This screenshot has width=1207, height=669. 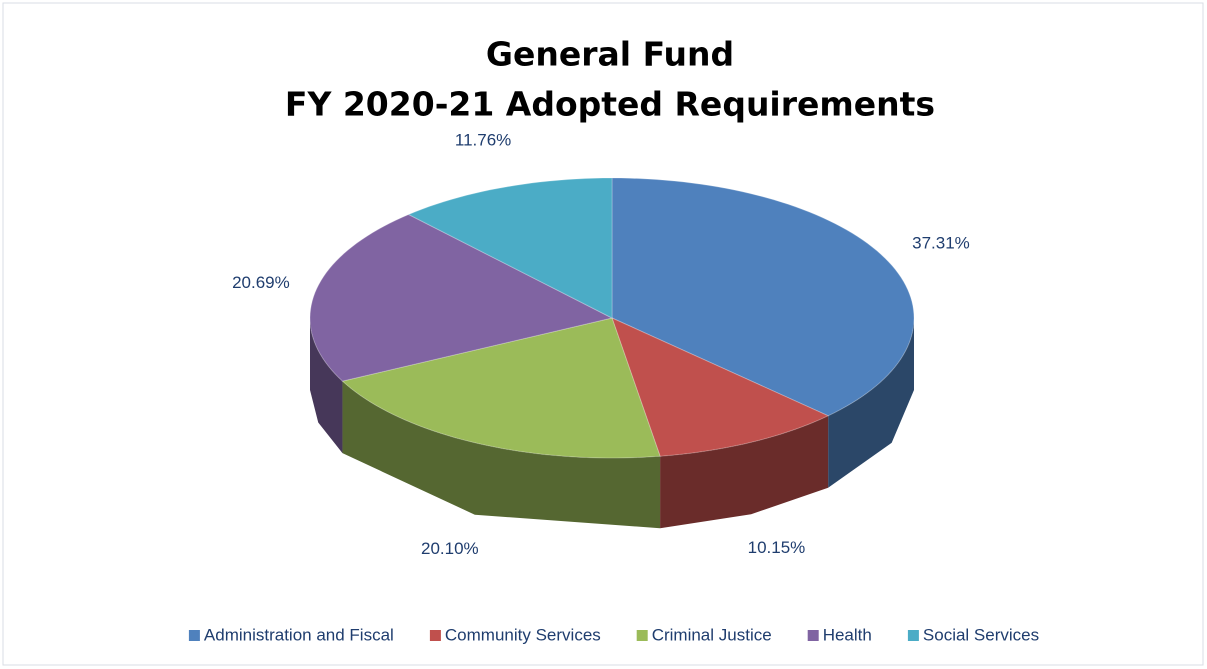 What do you see at coordinates (483, 139) in the screenshot?
I see `value-label: 11.76%` at bounding box center [483, 139].